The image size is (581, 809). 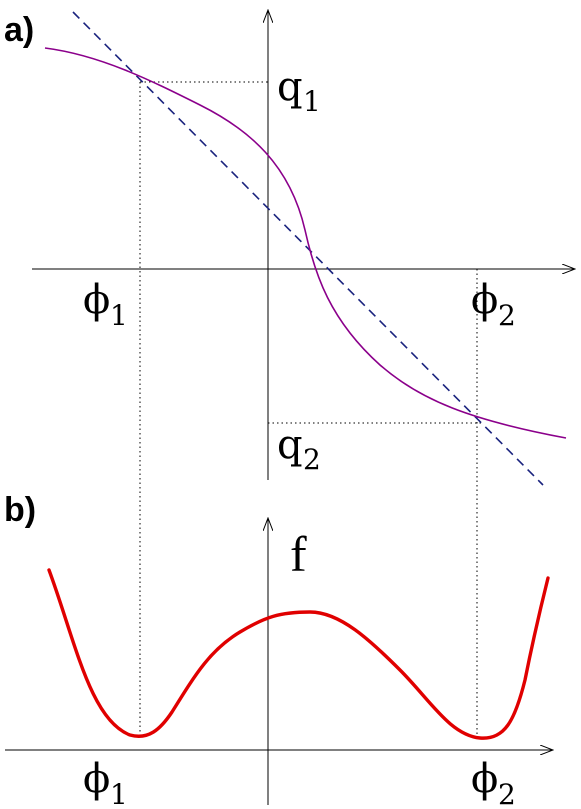 What do you see at coordinates (312, 459) in the screenshot?
I see `q2-sub: 2` at bounding box center [312, 459].